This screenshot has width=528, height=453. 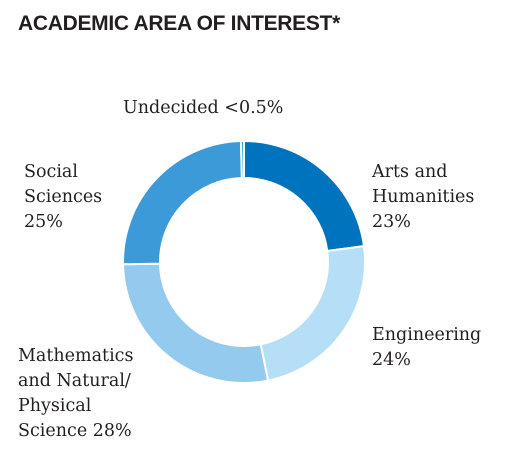 I want to click on slice-label-line: Undecided <0.5%, so click(x=203, y=108).